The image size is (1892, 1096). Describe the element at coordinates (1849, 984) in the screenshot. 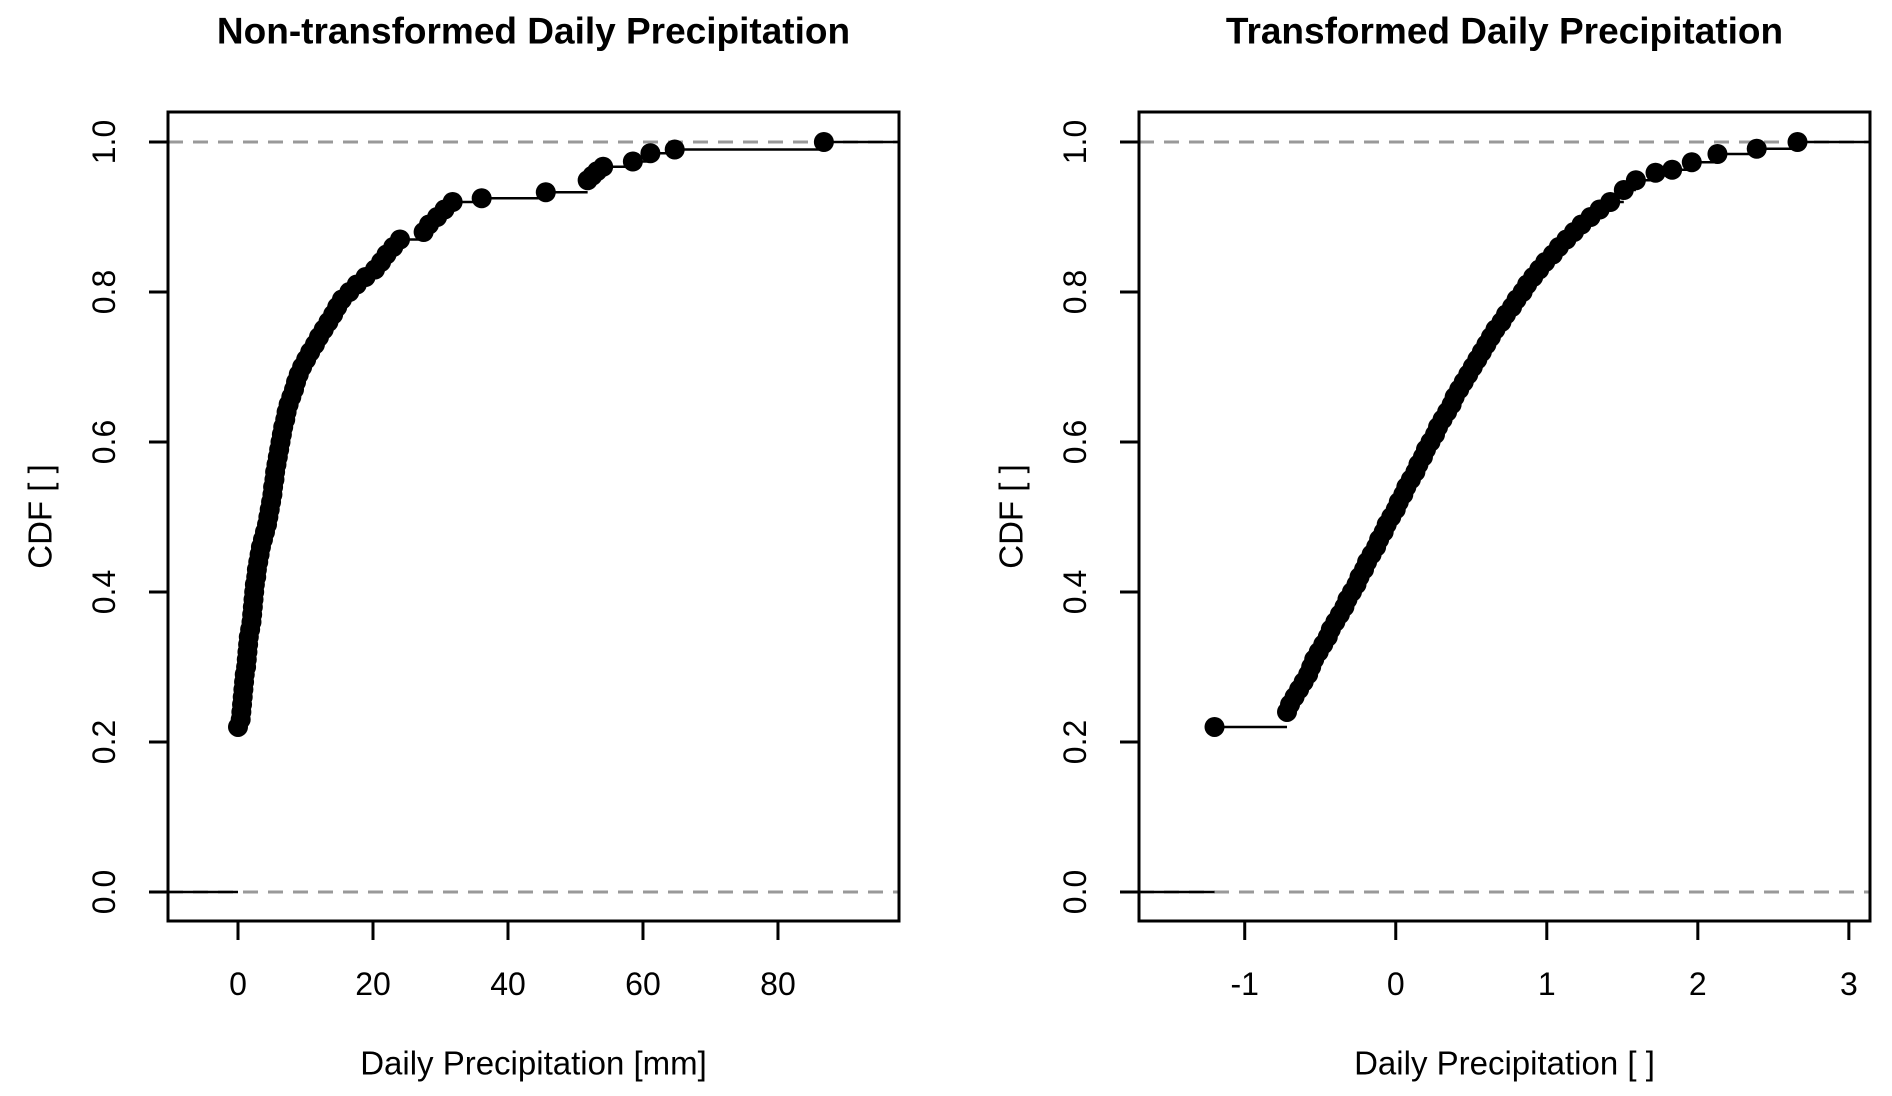

I see `x-tick-label: 3` at that location.